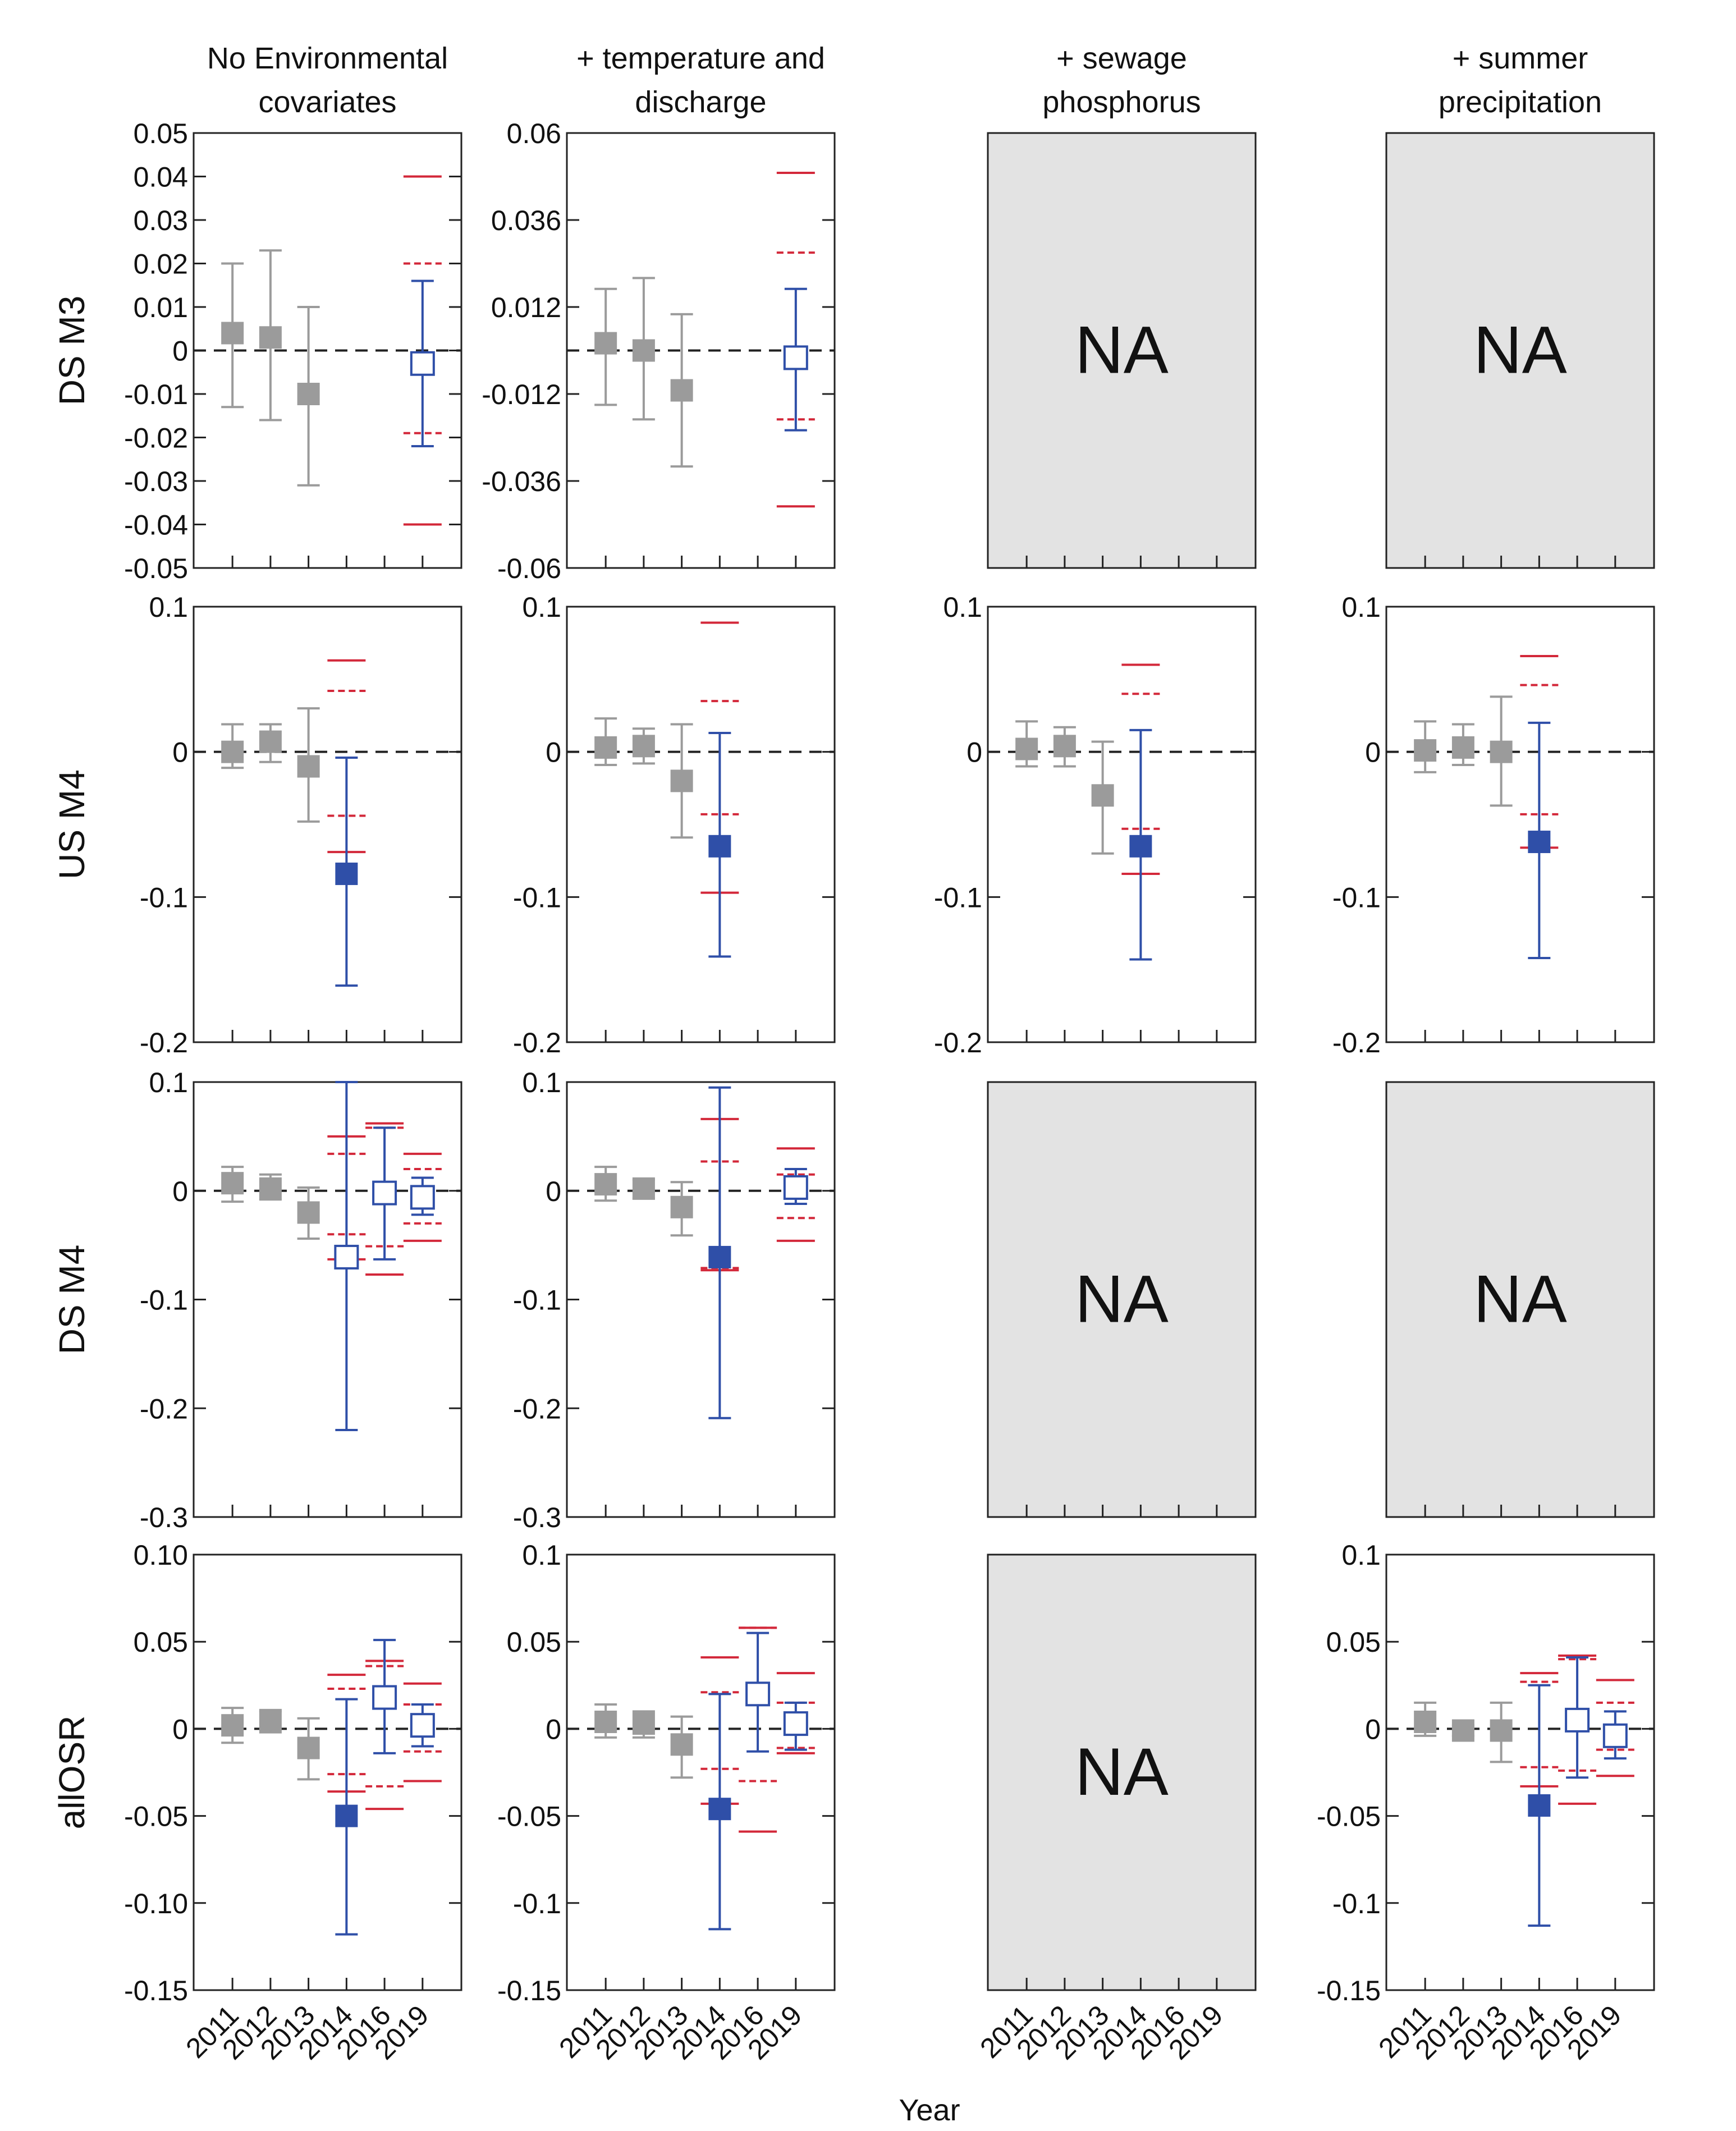 Image resolution: width=1736 pixels, height=2131 pixels. I want to click on panel-r3-c1-frame, so click(327, 1299).